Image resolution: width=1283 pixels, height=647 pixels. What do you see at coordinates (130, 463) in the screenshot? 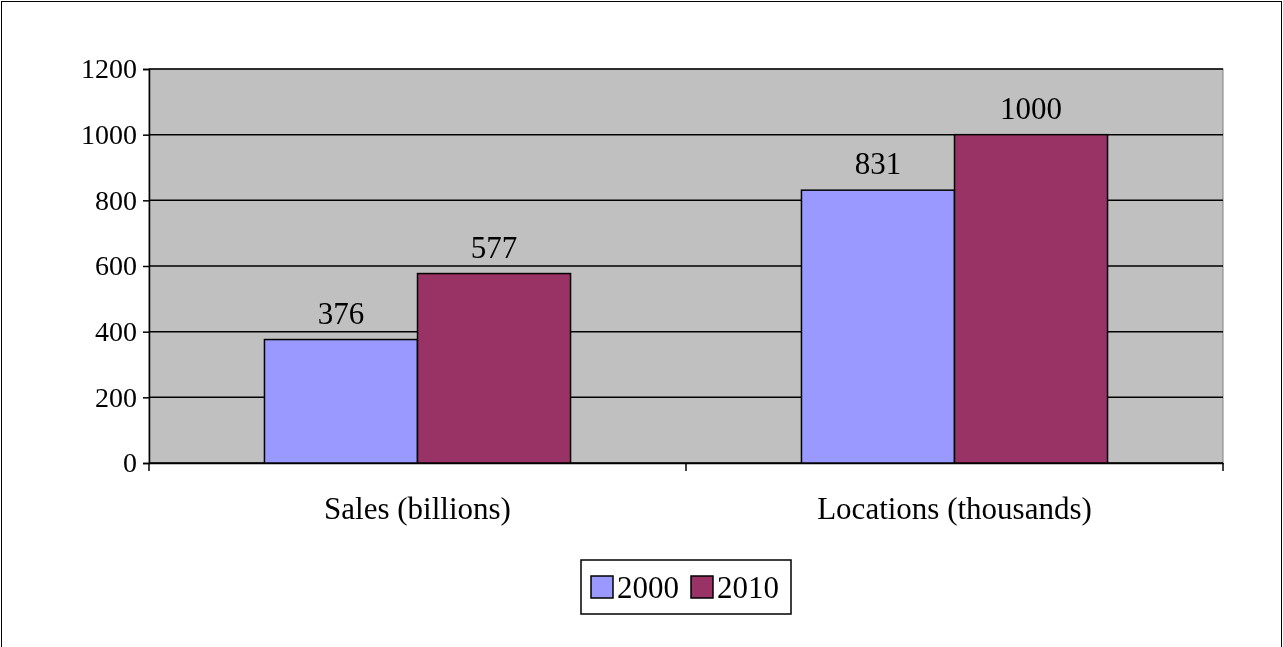
I see `y-tick-label: 0` at bounding box center [130, 463].